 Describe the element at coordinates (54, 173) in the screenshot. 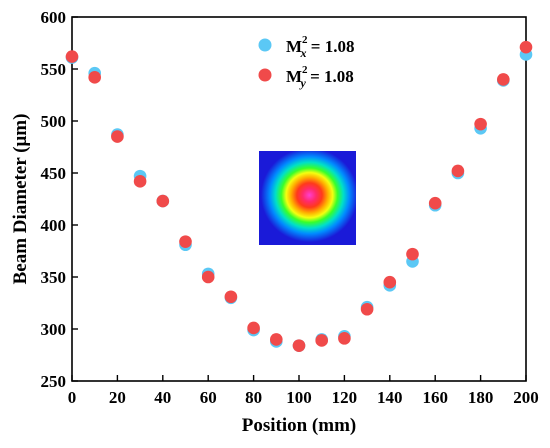

I see `y-tick-label: 450` at that location.